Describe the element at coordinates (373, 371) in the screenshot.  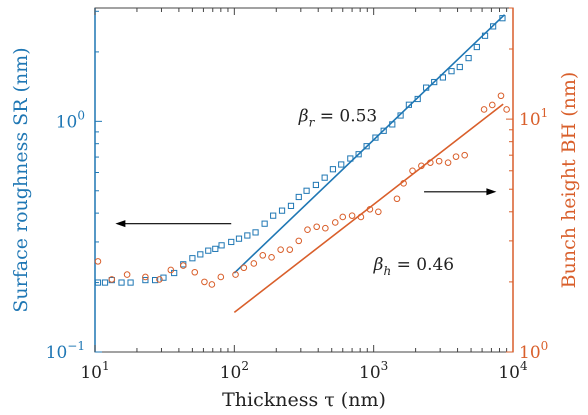
I see `x-tick-label: 10³` at that location.